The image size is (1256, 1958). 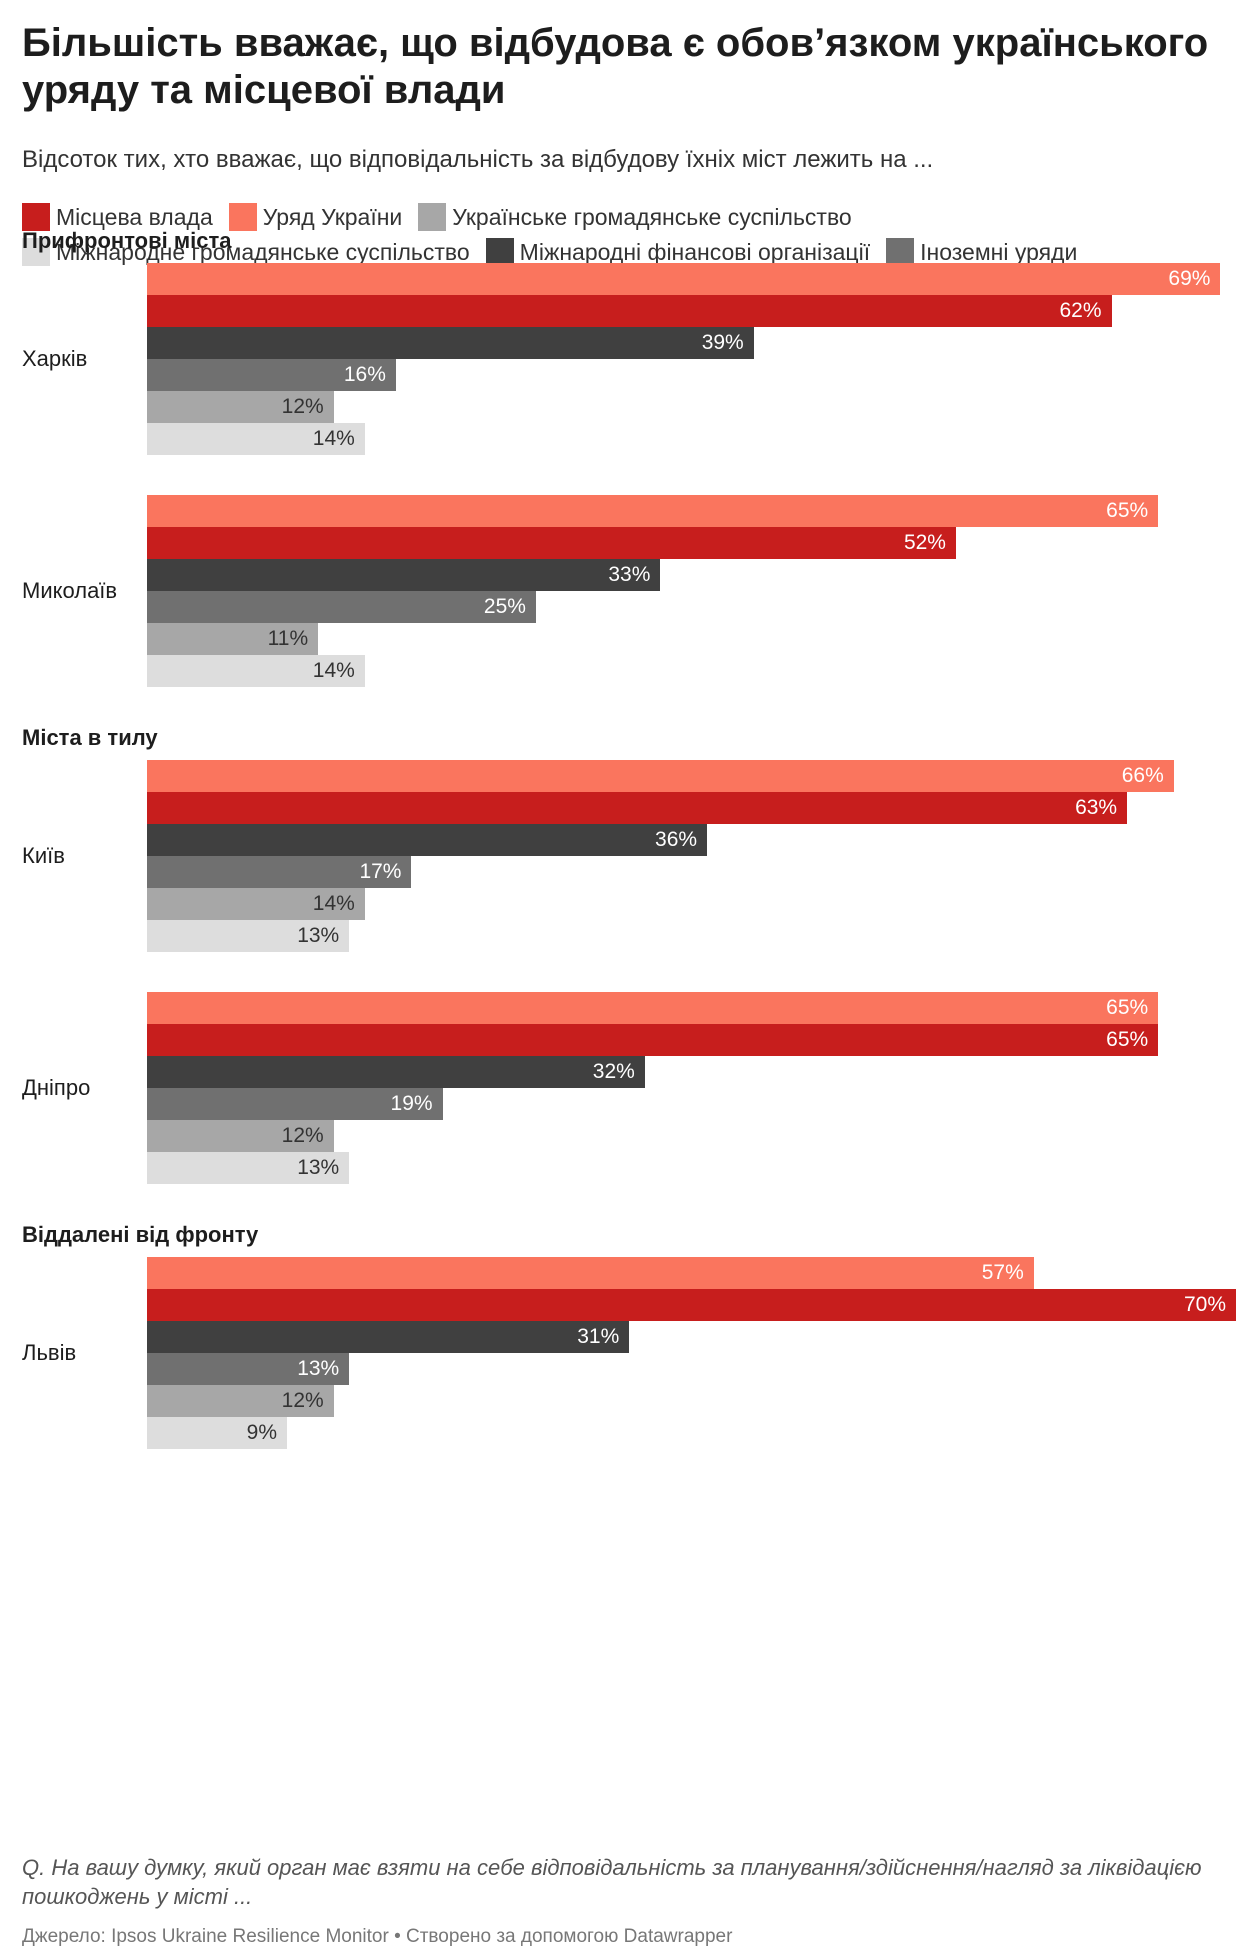 I want to click on bar-value-label: 70%, so click(x=1204, y=1304).